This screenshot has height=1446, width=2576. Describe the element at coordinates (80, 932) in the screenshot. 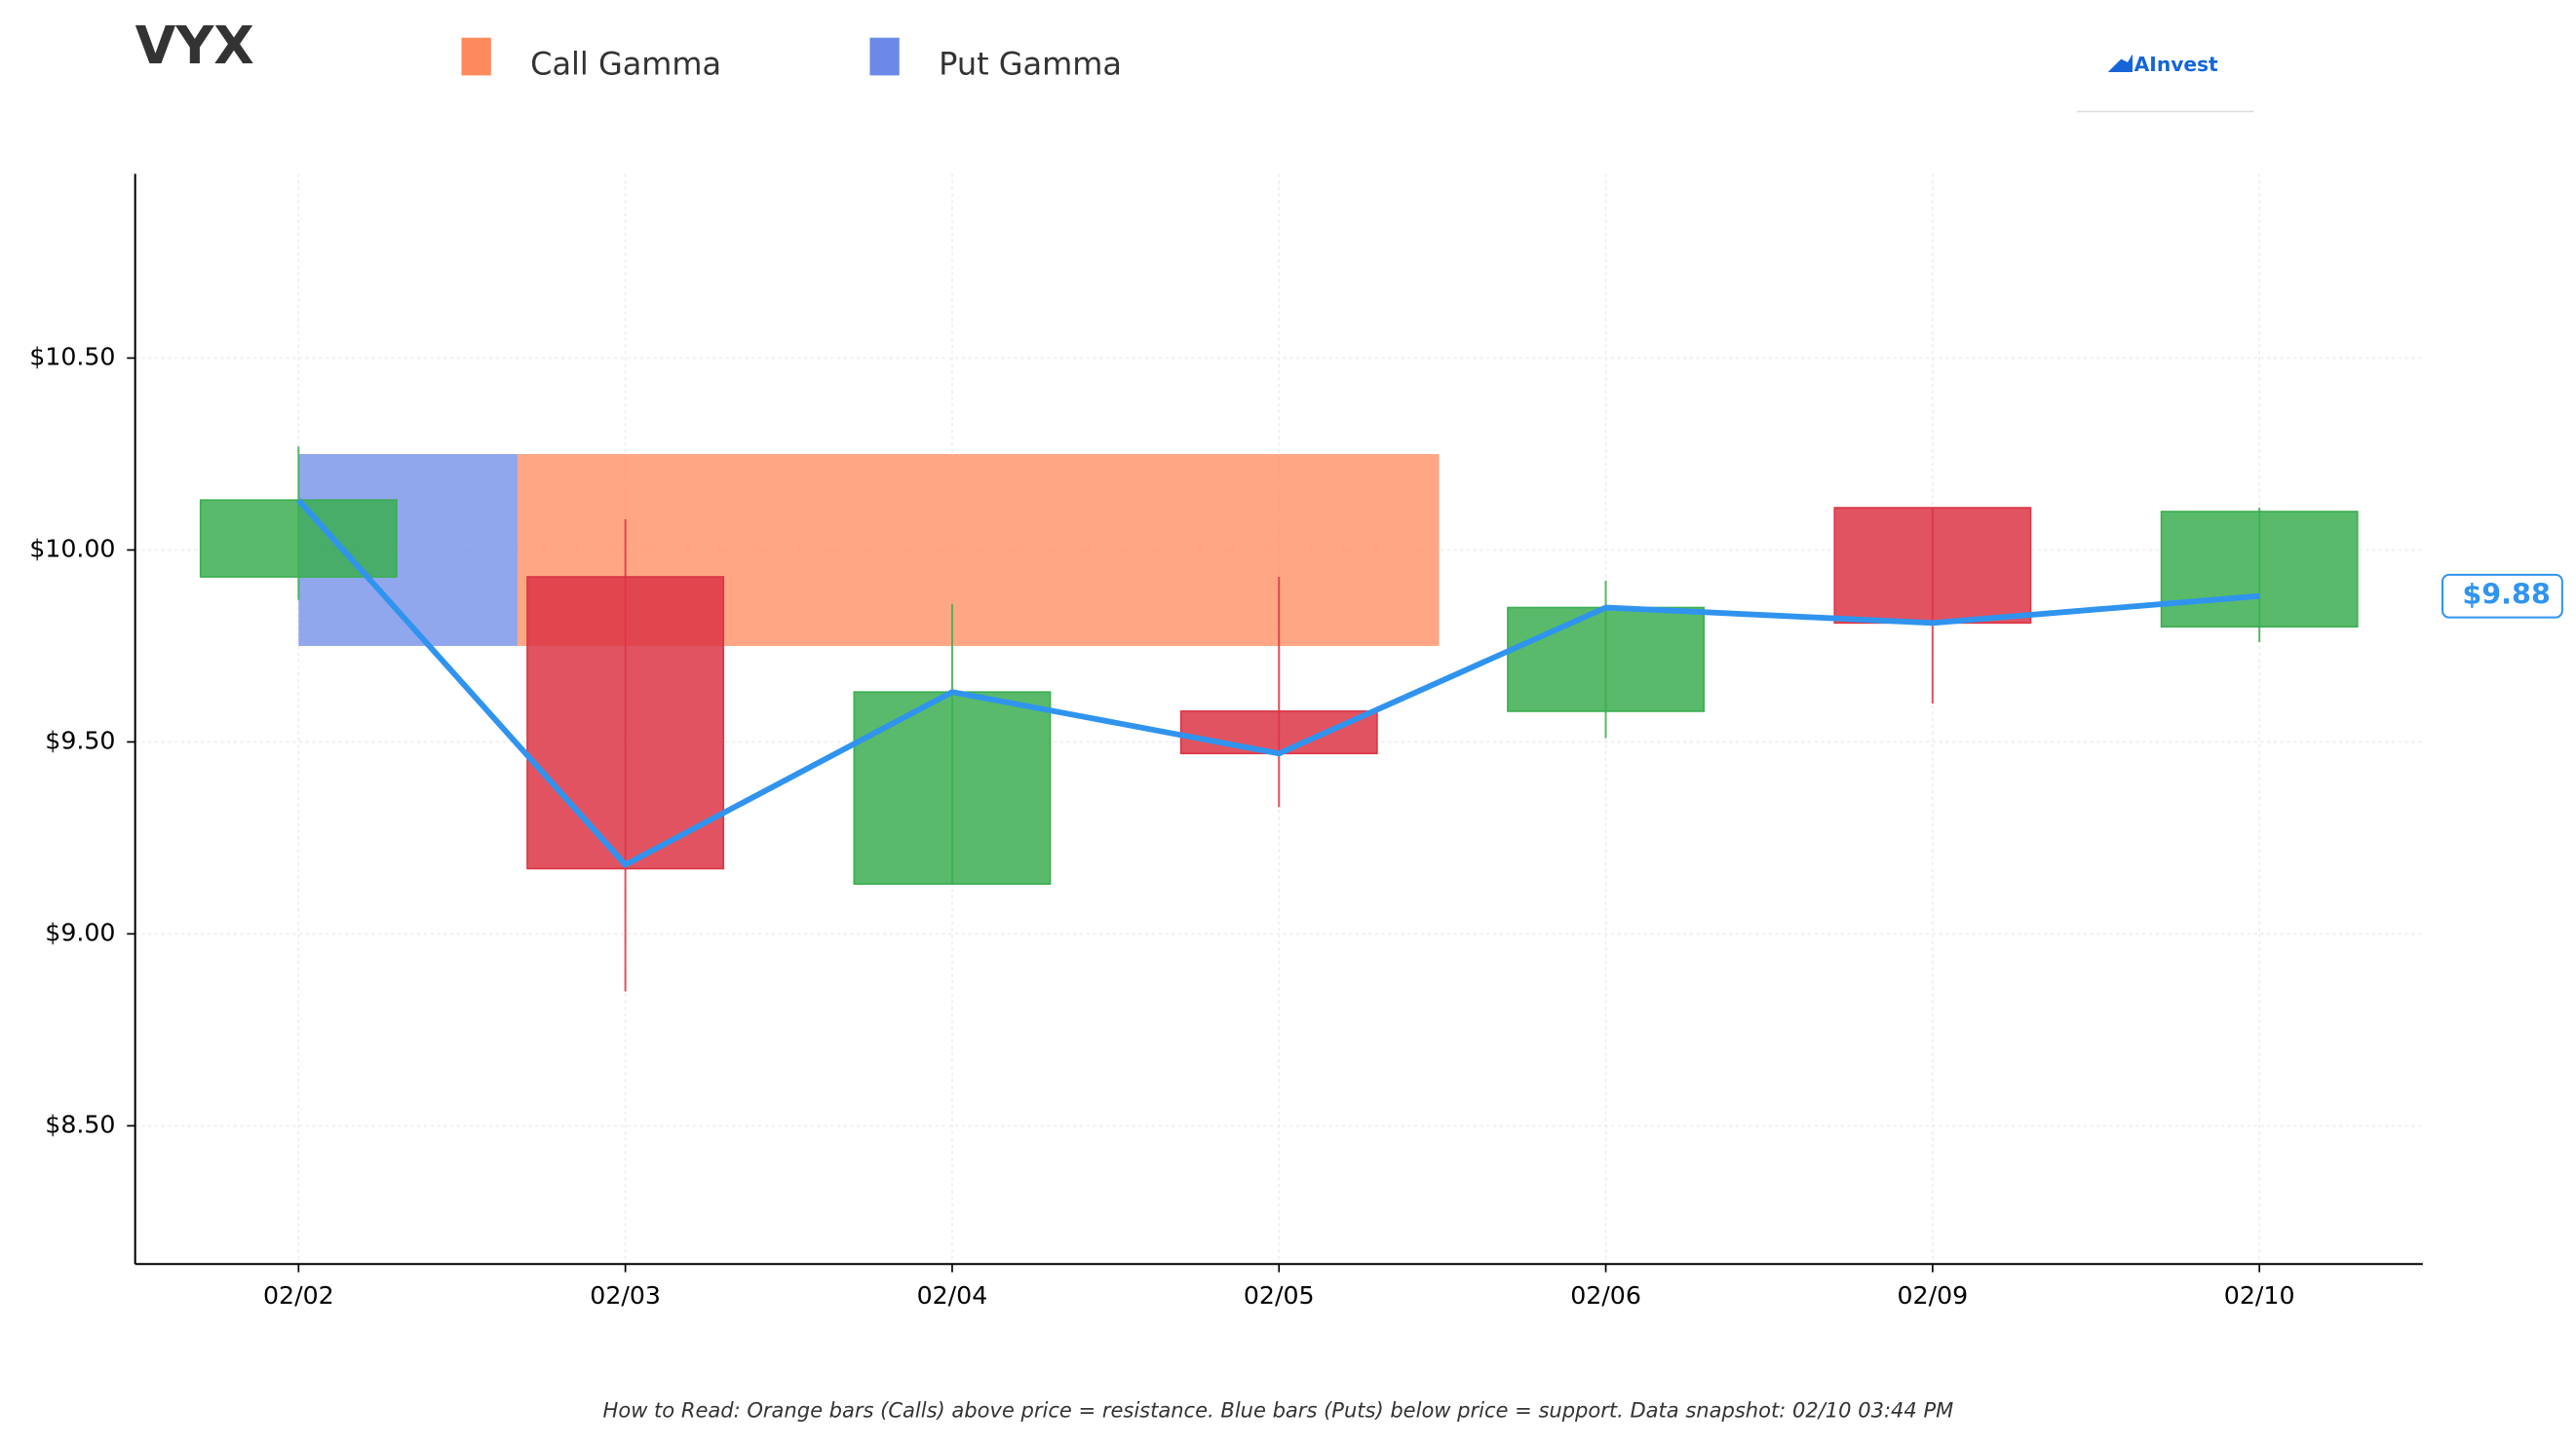

I see `y-tick-label: $9.00` at that location.